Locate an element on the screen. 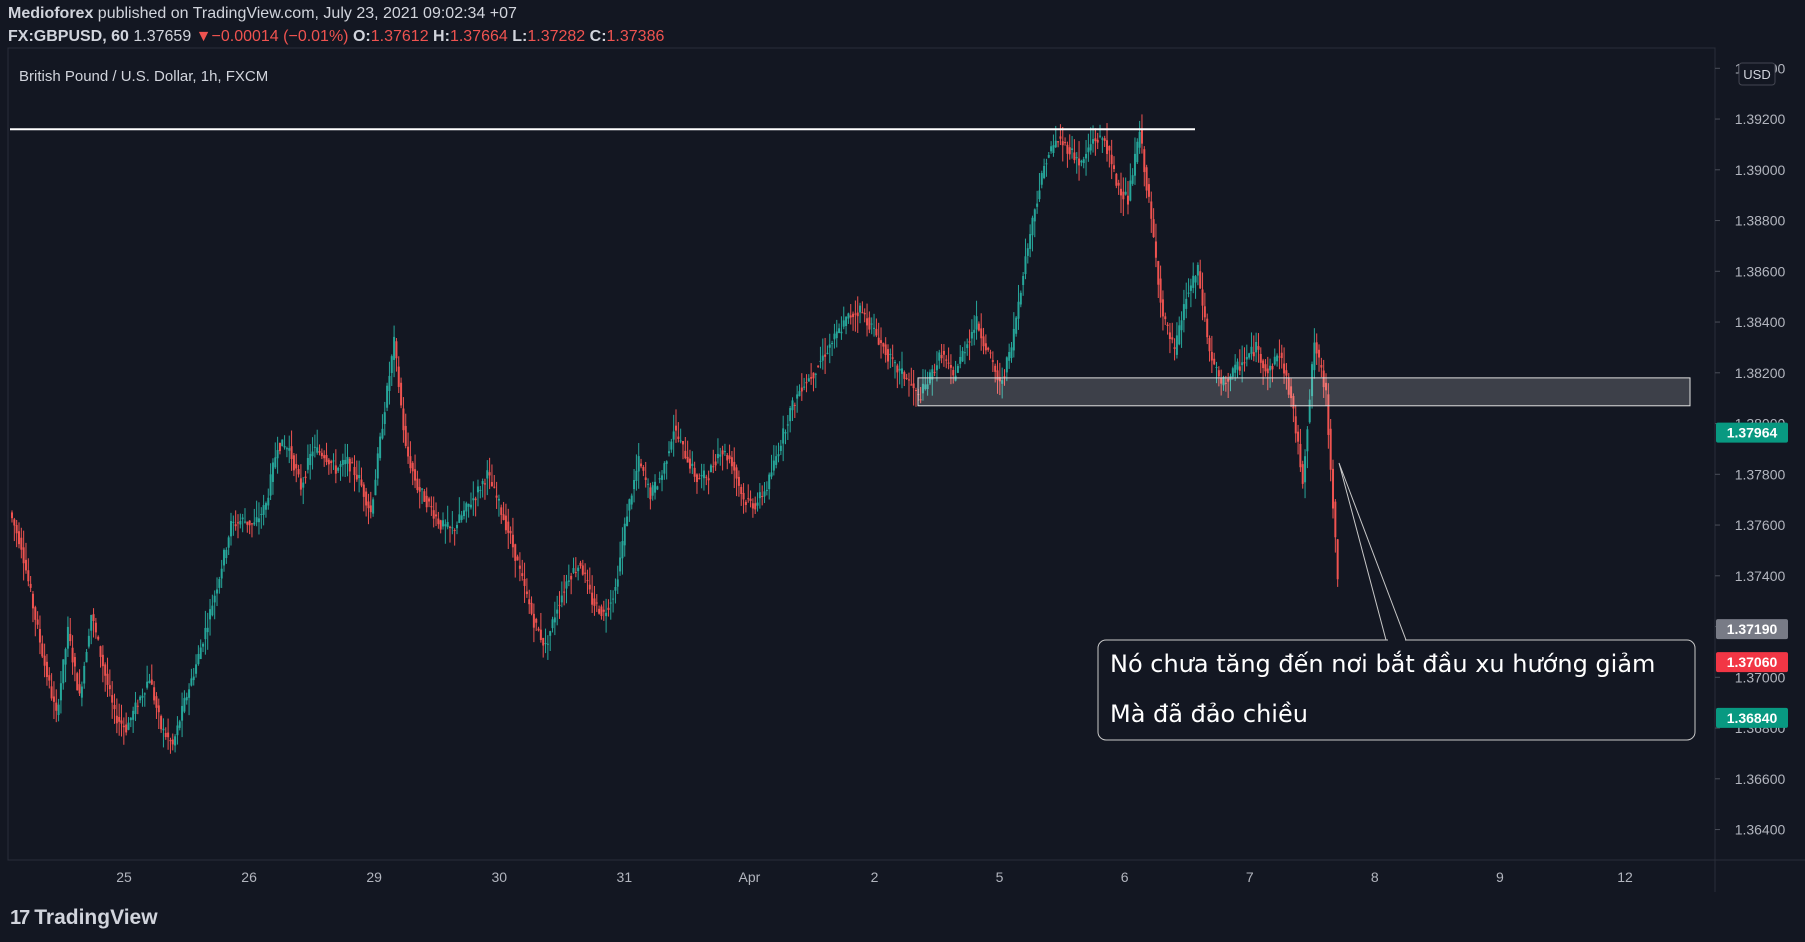  high-key: H: is located at coordinates (441, 36).